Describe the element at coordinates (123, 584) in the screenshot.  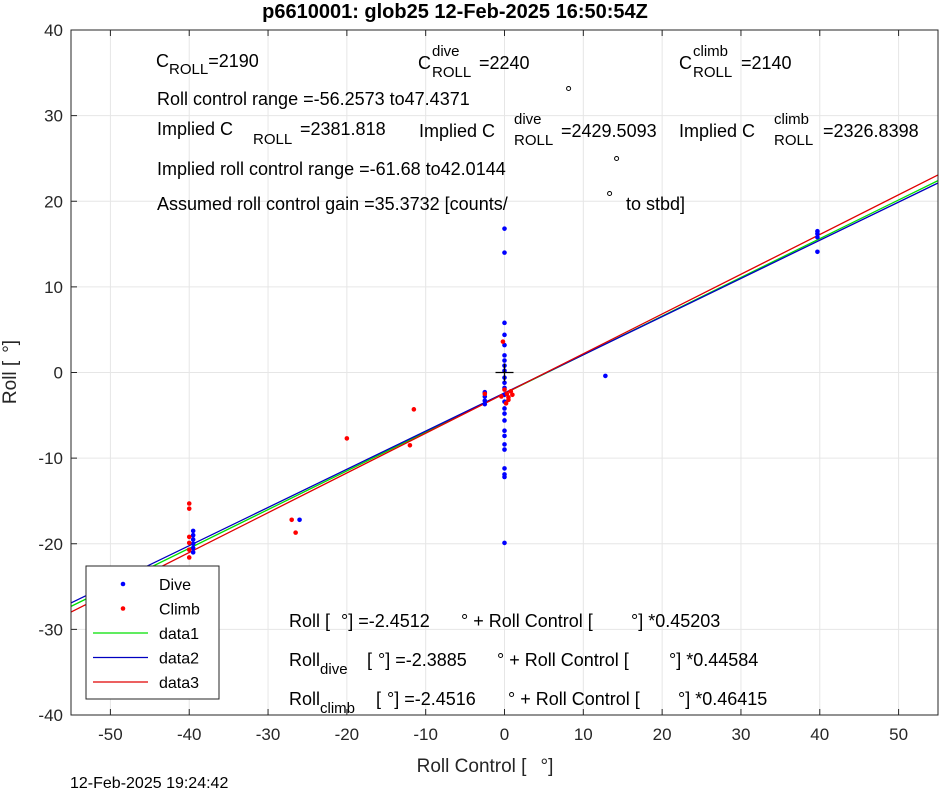
I see `legend-swatch-dive` at that location.